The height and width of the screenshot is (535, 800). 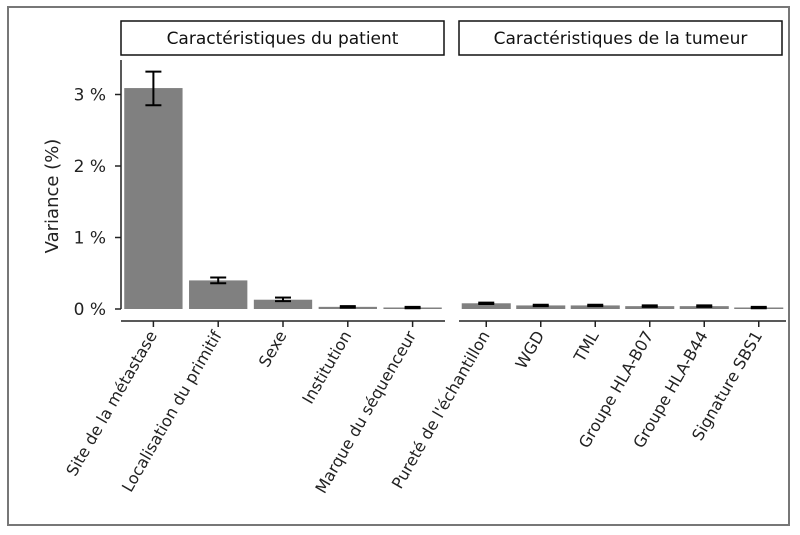 What do you see at coordinates (586, 346) in the screenshot?
I see `x-tick-label: TML` at bounding box center [586, 346].